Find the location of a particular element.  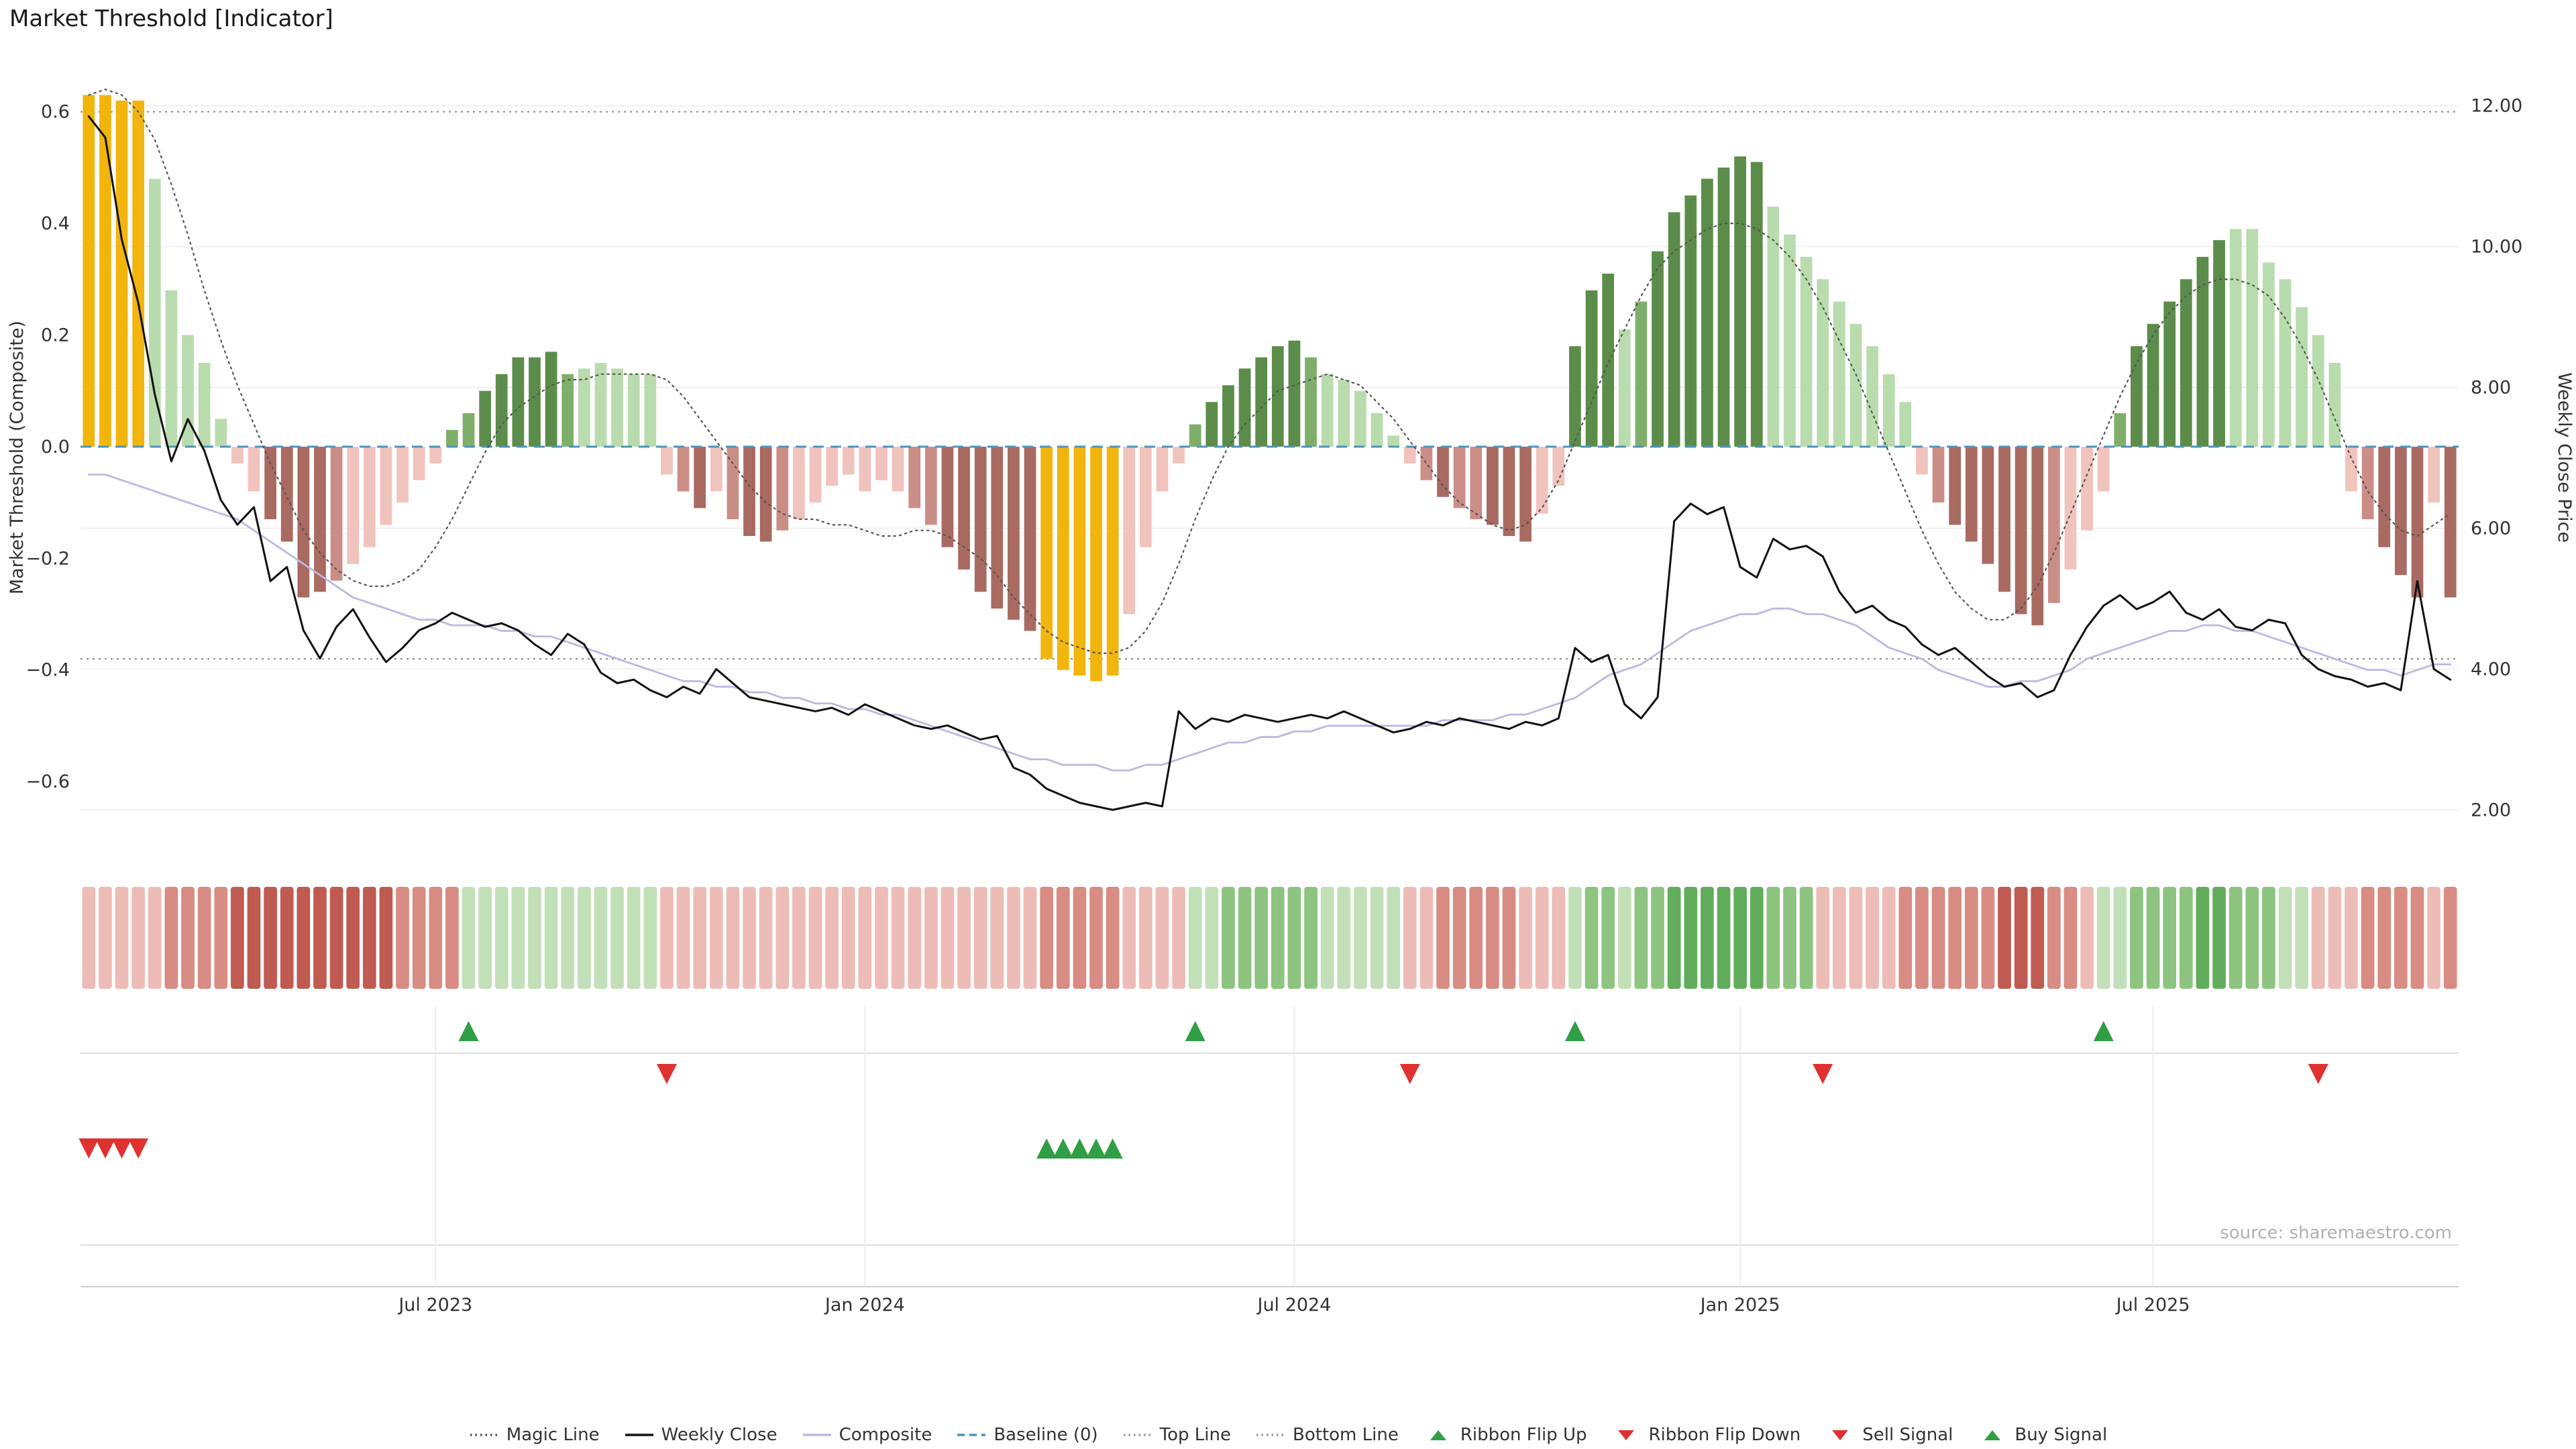

dotted-line-icon is located at coordinates (1137, 1435).